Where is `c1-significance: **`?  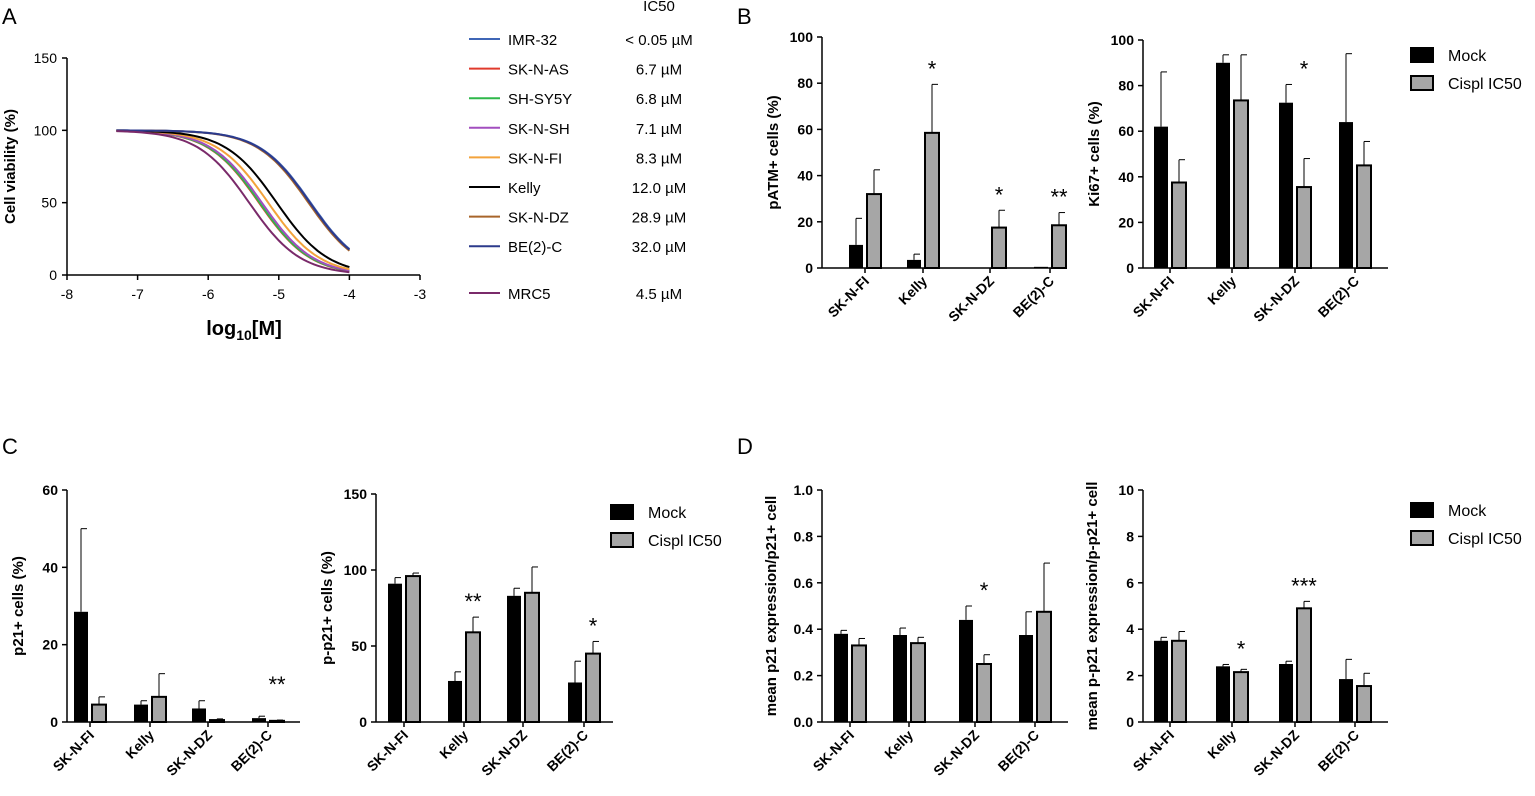
c1-significance: ** is located at coordinates (277, 684).